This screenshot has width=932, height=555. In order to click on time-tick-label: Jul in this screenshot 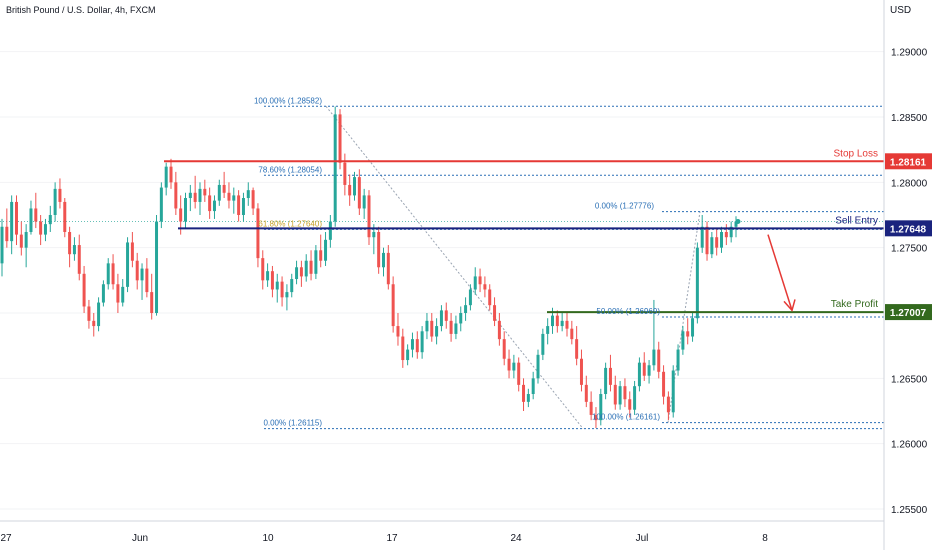, I will do `click(642, 538)`.